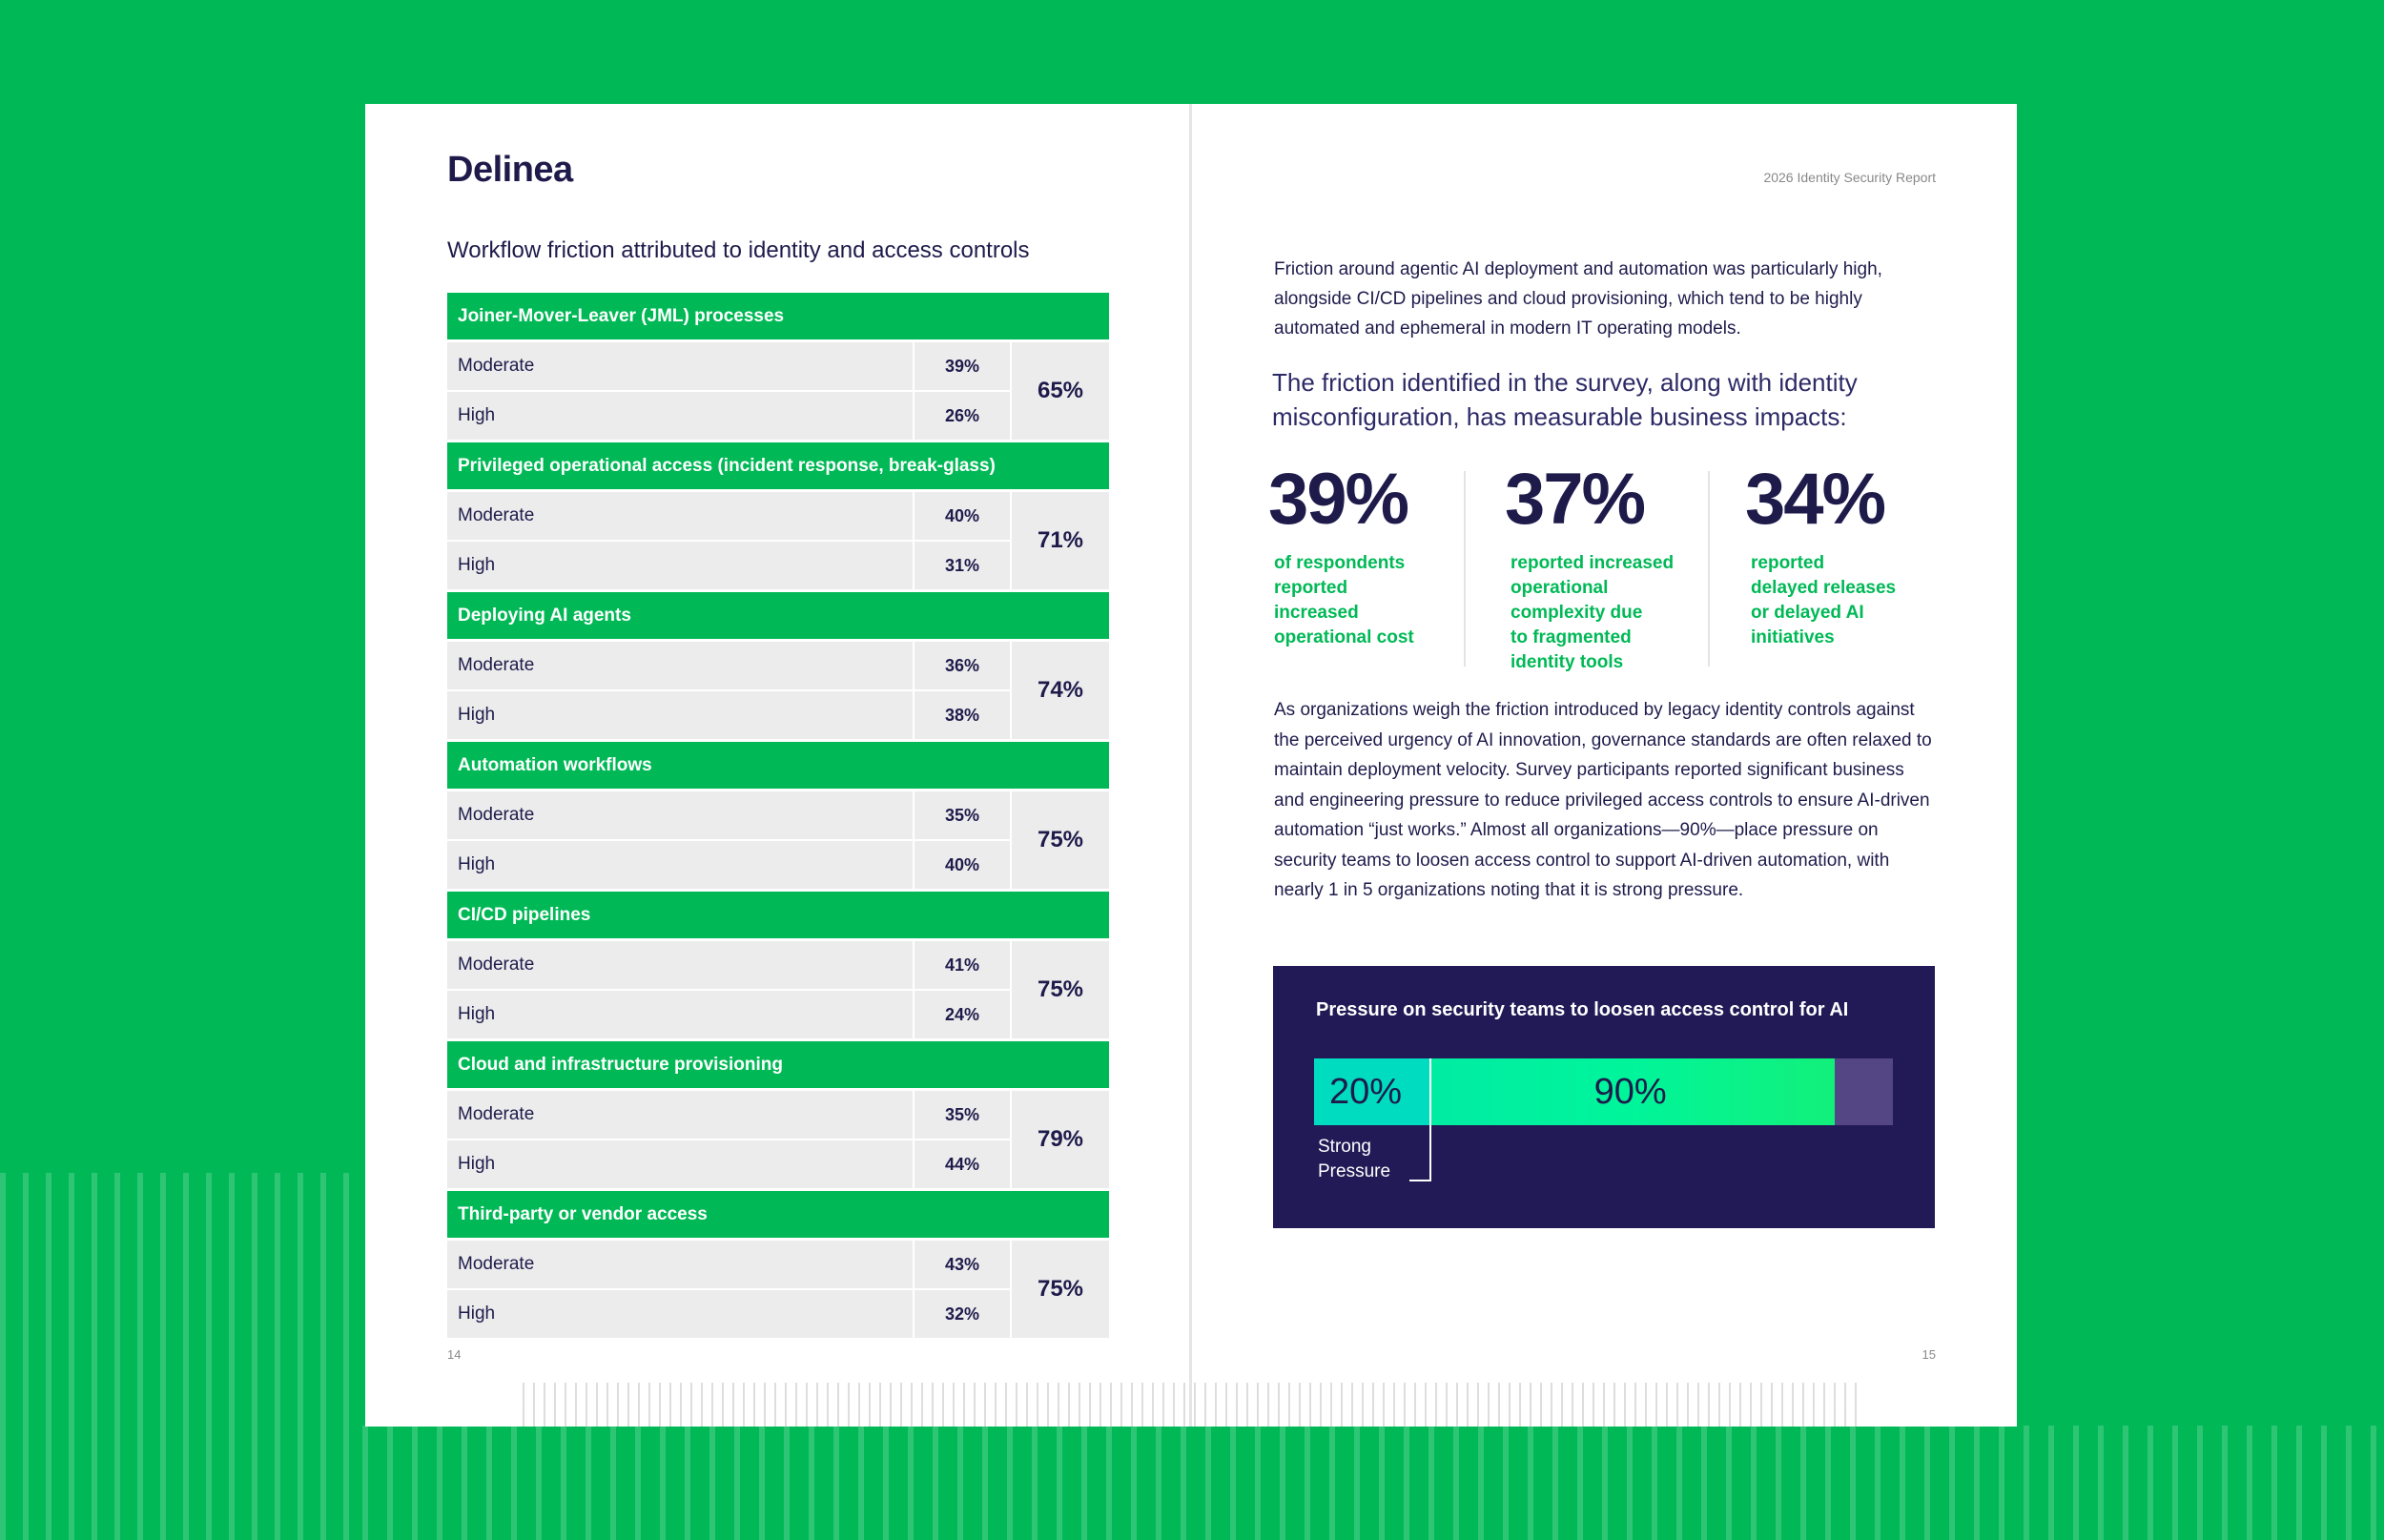 This screenshot has width=2384, height=1540. Describe the element at coordinates (728, 1014) in the screenshot. I see `table-row: High 24%` at that location.